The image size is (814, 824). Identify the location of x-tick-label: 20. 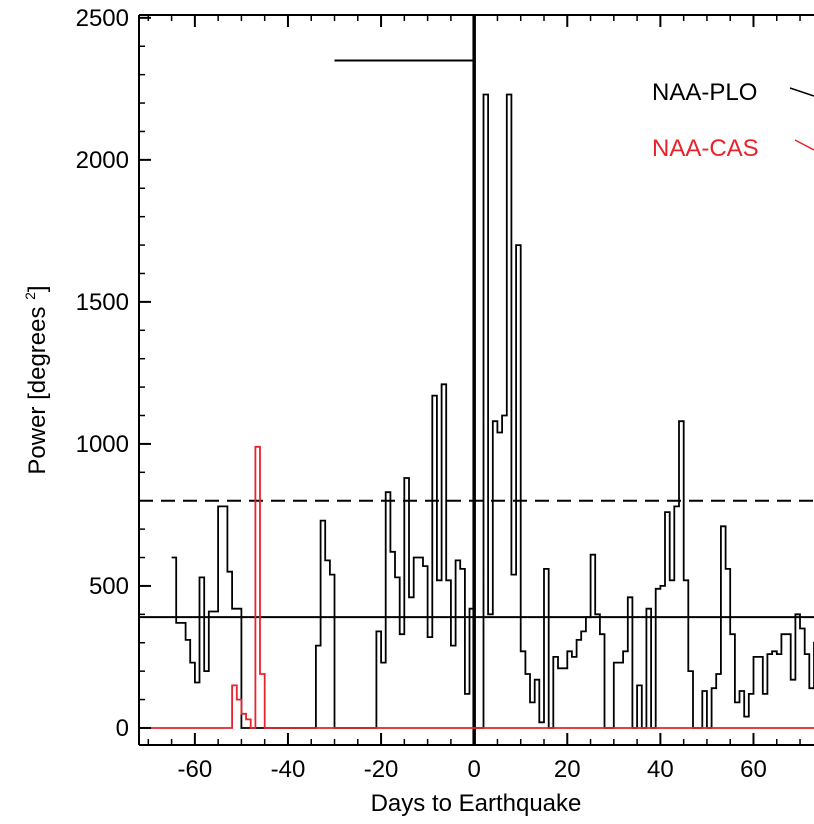
(567, 769).